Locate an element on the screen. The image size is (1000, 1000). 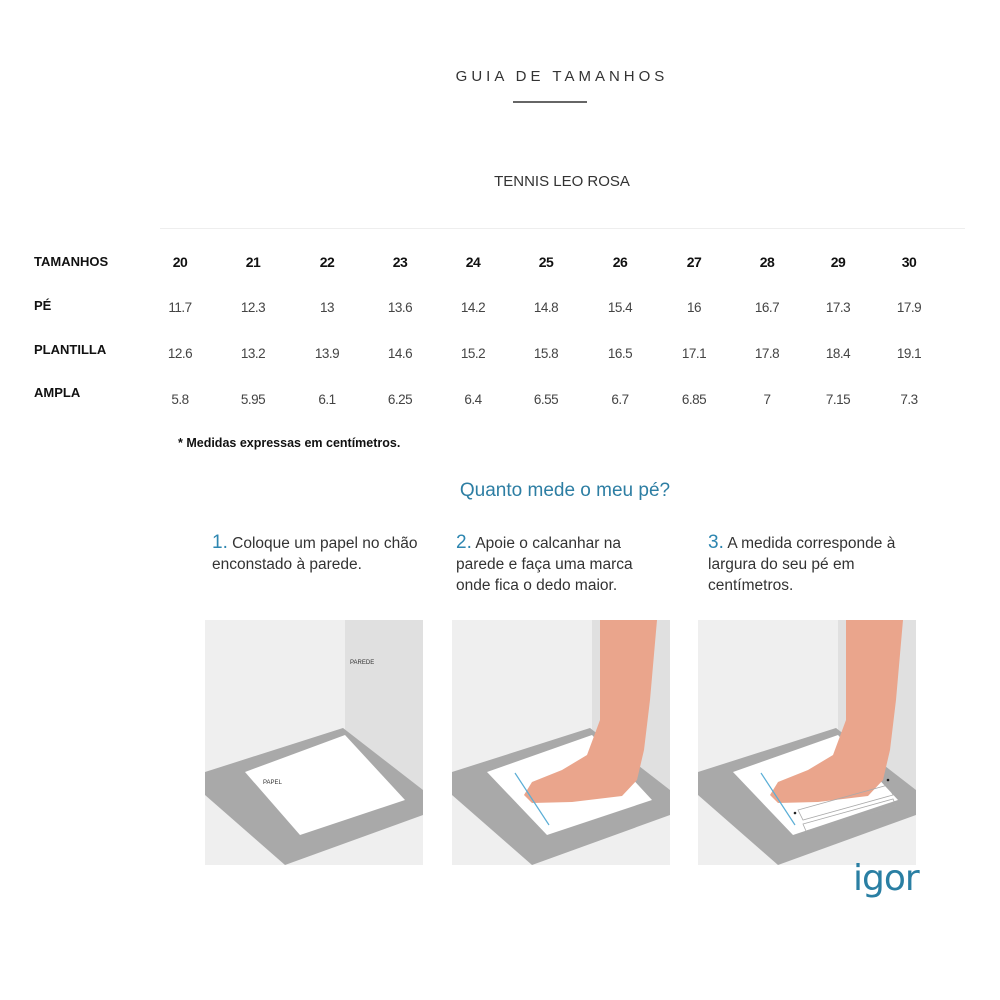
page-title: GUIA DE TAMANHOS is located at coordinates (562, 76).